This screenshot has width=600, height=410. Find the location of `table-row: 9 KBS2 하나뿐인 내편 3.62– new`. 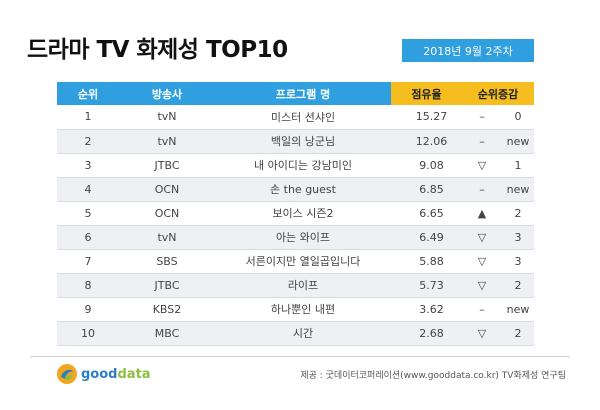

table-row: 9 KBS2 하나뿐인 내편 3.62– new is located at coordinates (296, 309).